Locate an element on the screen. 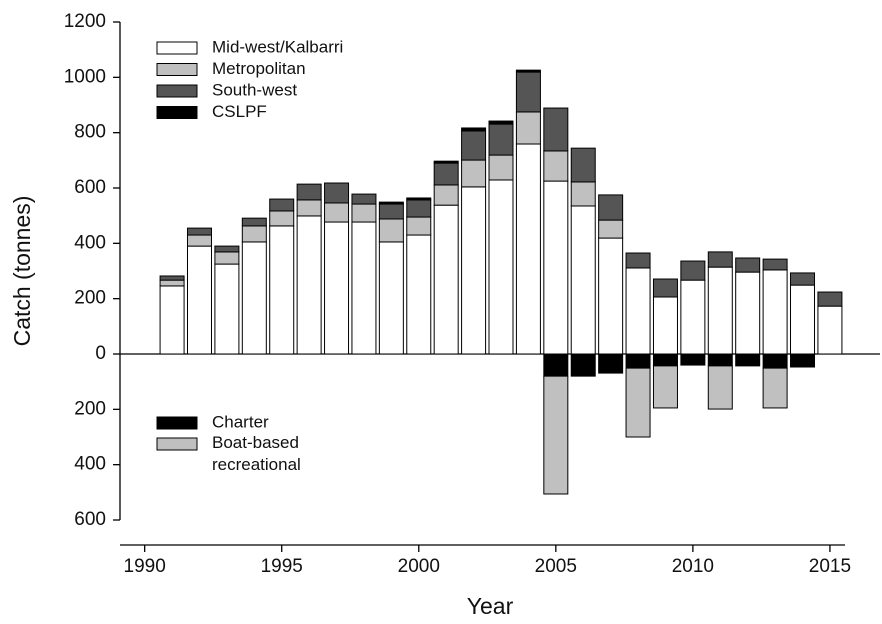 The width and height of the screenshot is (882, 624). y-tick-label: 1200 is located at coordinates (85, 21).